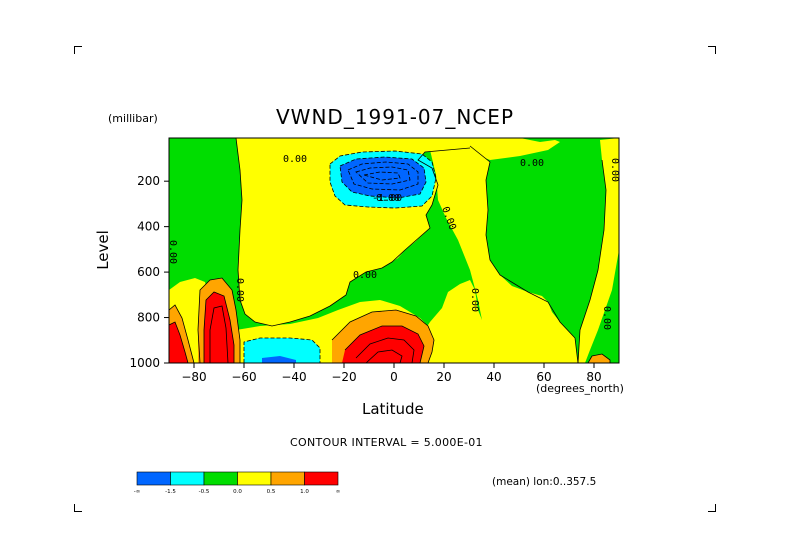  What do you see at coordinates (204, 492) in the screenshot?
I see `colorbar-tick-label: -0.5` at bounding box center [204, 492].